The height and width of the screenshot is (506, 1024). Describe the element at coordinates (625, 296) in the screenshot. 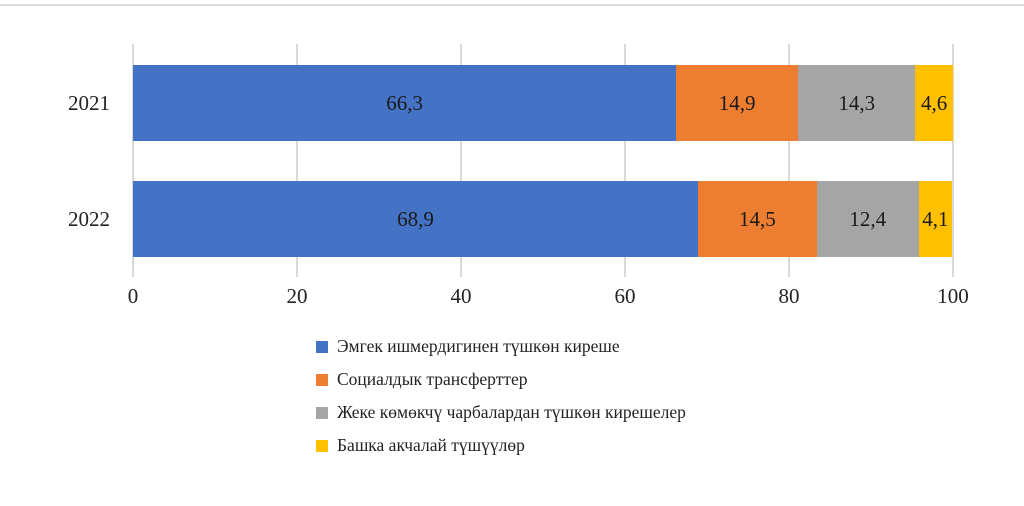

I see `x-tick-label-60: 60` at that location.